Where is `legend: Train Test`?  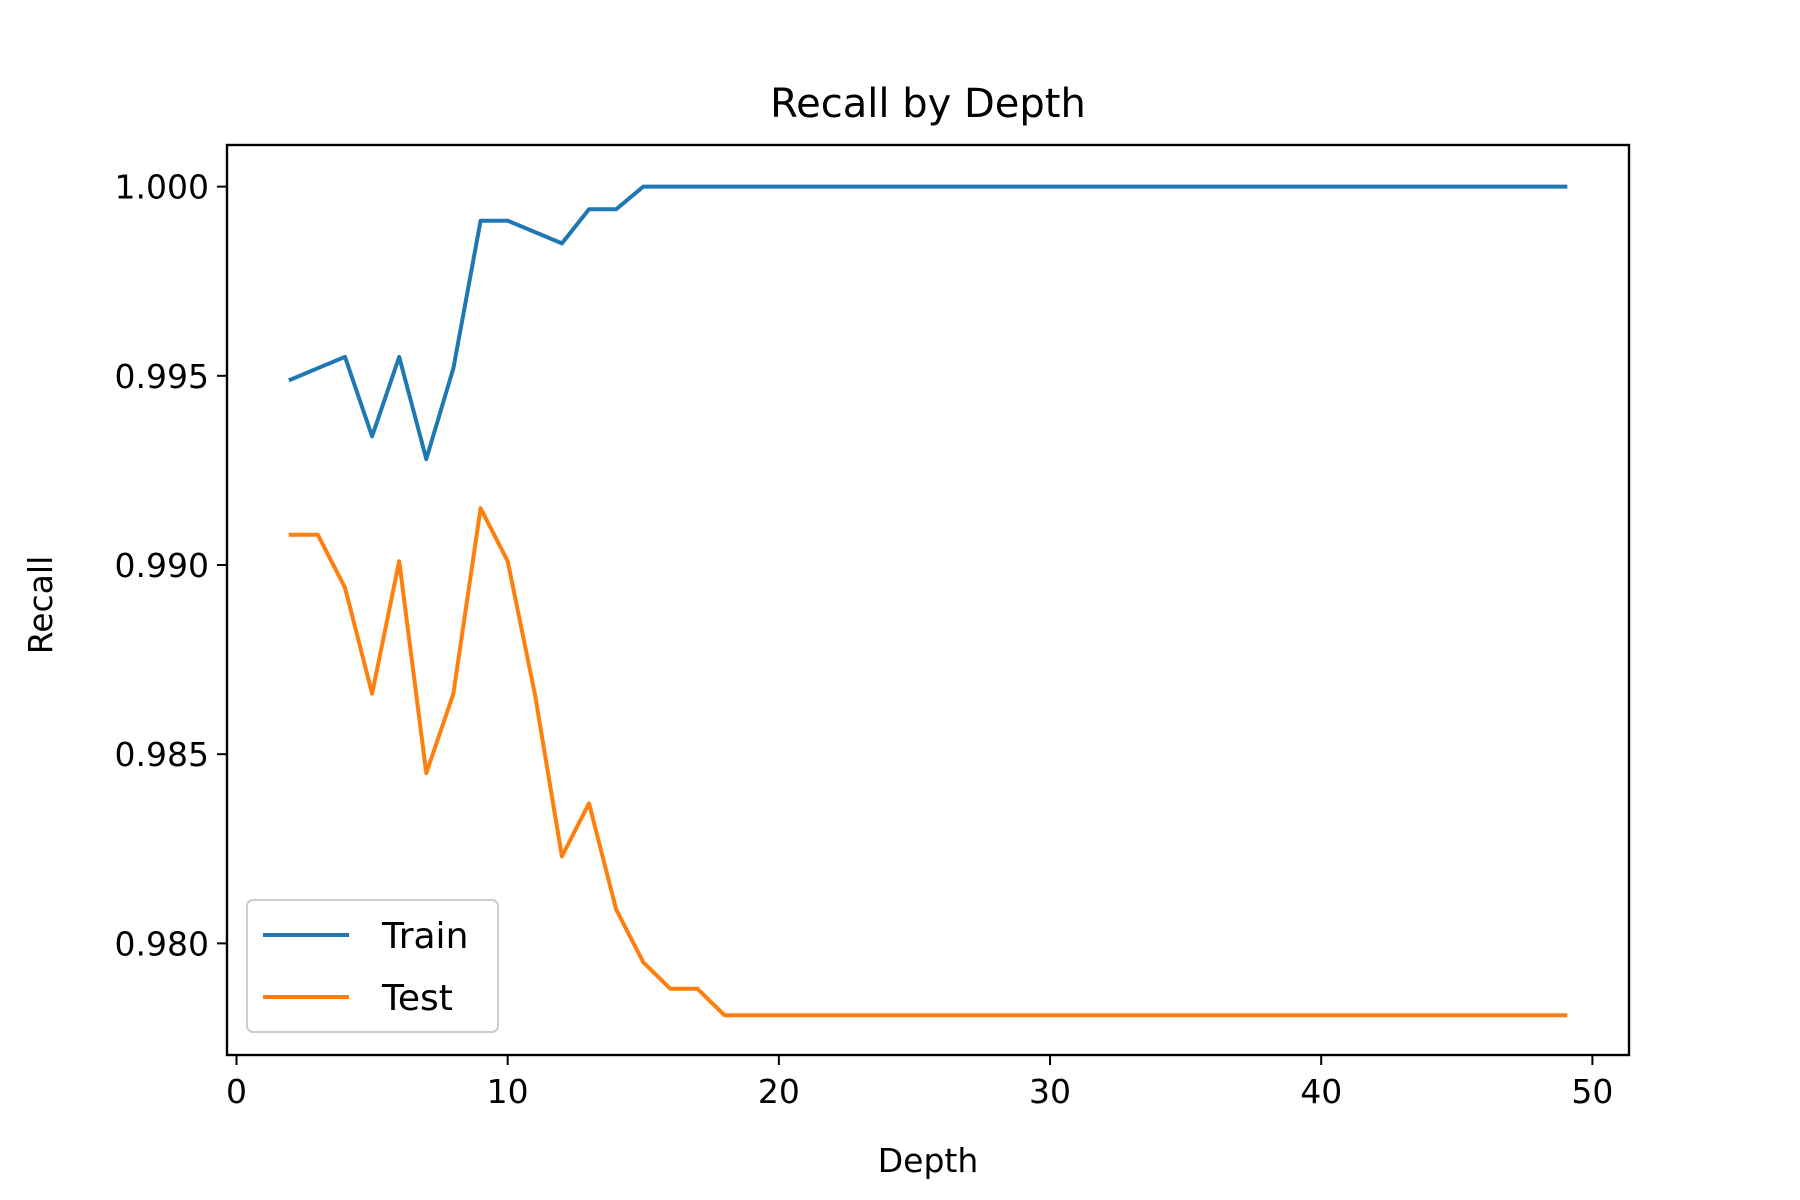 legend: Train Test is located at coordinates (372, 966).